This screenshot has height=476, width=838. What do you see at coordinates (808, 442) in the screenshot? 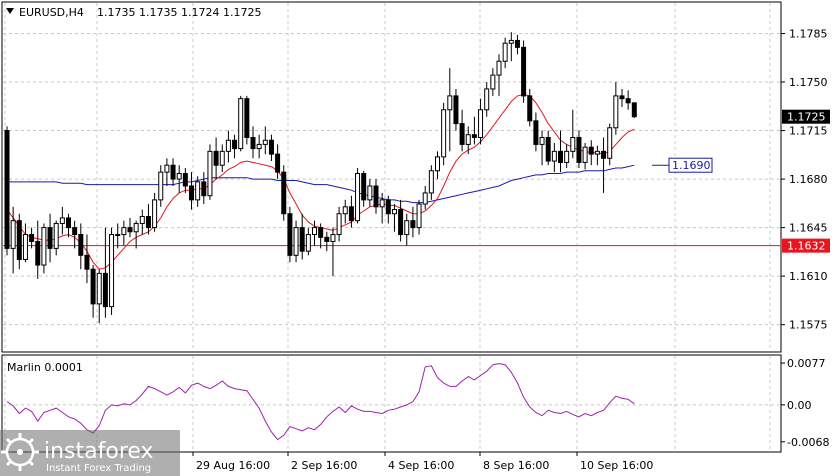
I see `oscillator-tick-label: -0.0068` at bounding box center [808, 442].